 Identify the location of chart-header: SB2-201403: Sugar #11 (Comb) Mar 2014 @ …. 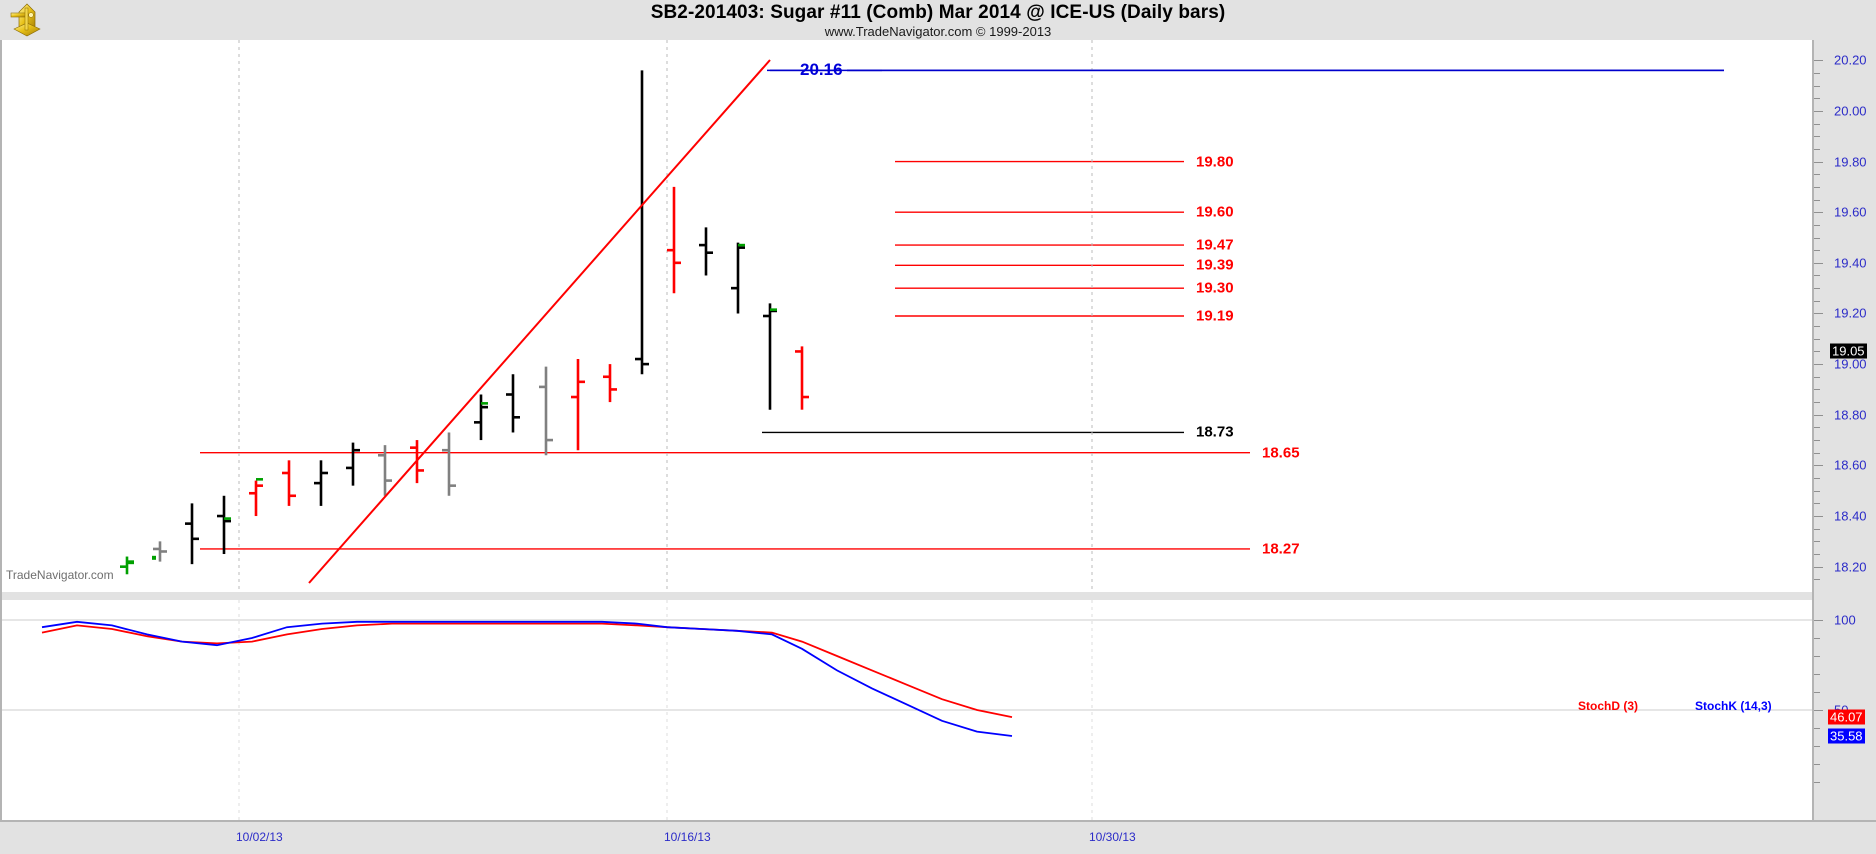
(938, 20).